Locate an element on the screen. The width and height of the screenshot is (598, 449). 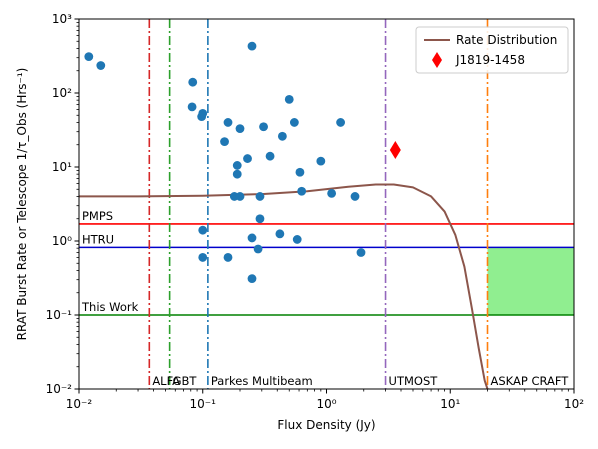
legend-label-1: J1819-1458 is located at coordinates (490, 60).